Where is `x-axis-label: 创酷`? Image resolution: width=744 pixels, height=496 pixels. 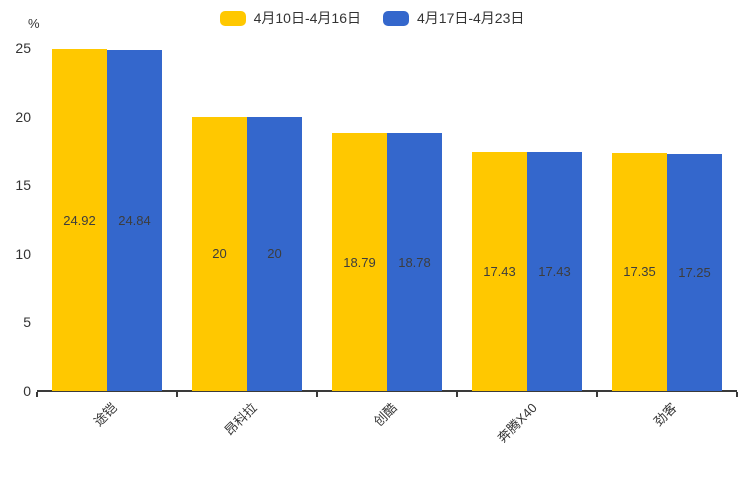 x-axis-label: 创酷 is located at coordinates (385, 415).